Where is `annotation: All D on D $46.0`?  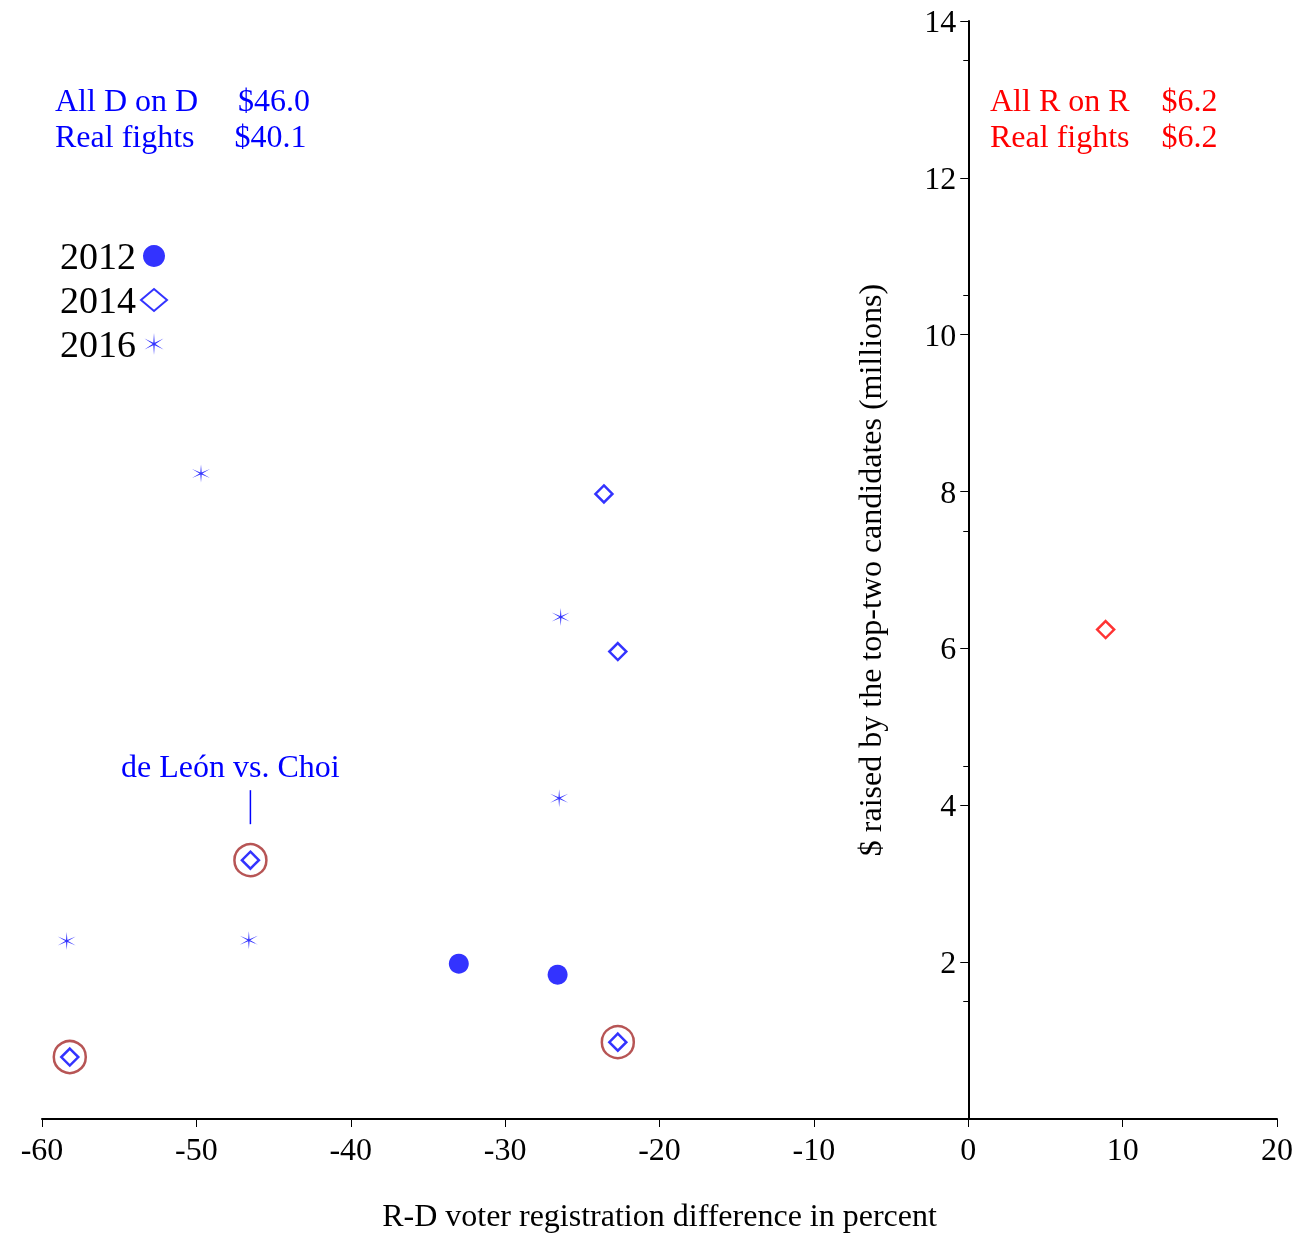
annotation: All D on D $46.0 is located at coordinates (183, 100).